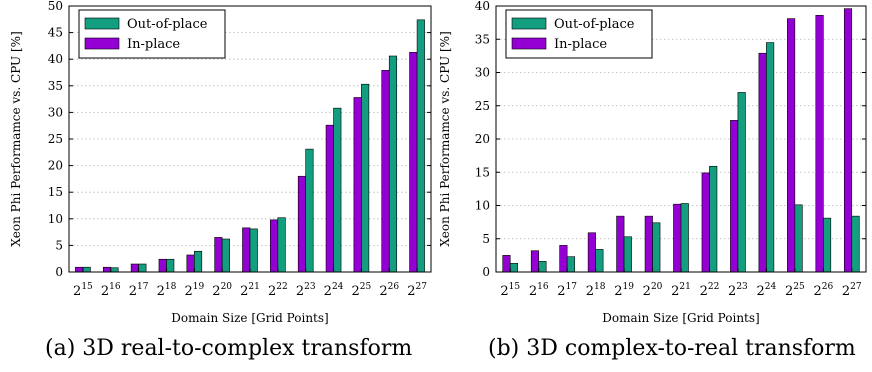 This screenshot has height=372, width=872. Describe the element at coordinates (152, 34) in the screenshot. I see `legend-box` at that location.